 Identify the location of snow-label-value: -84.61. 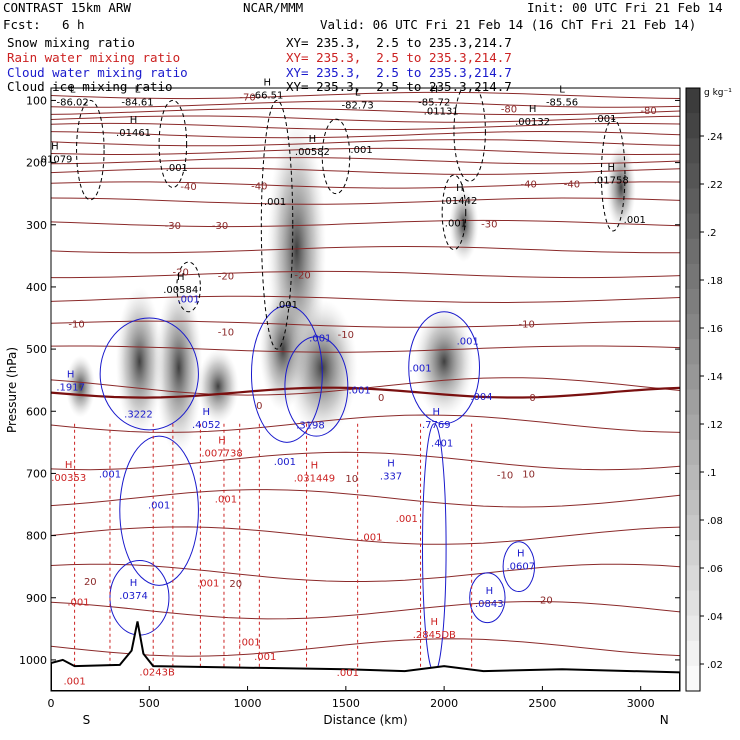
(137, 102).